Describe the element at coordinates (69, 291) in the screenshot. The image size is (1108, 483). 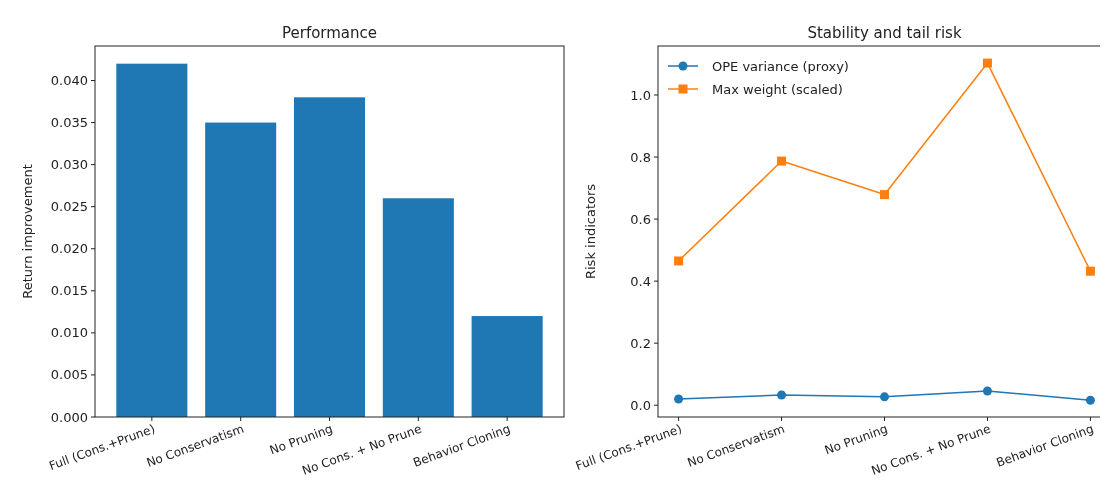
I see `y-tick-label: 0.015` at that location.